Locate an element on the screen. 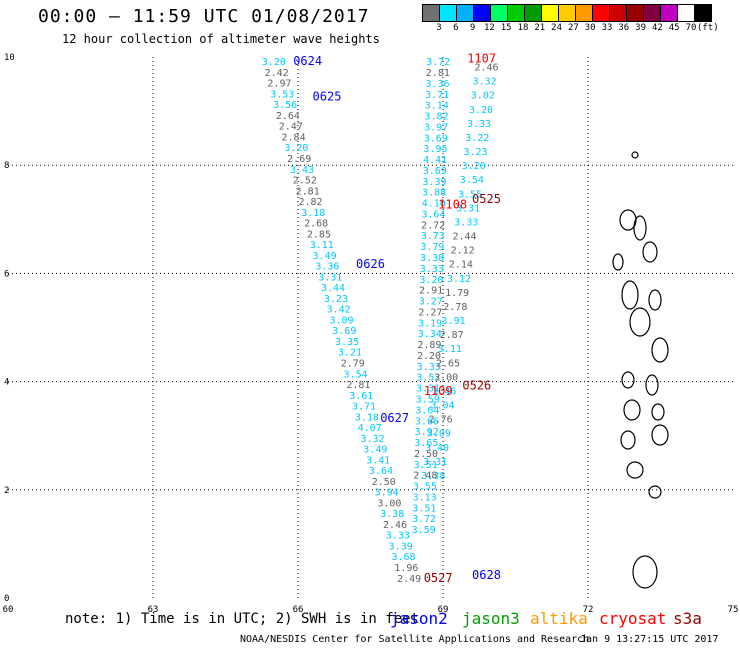 This screenshot has width=740, height=650. swh-value: 3.32 is located at coordinates (485, 82).